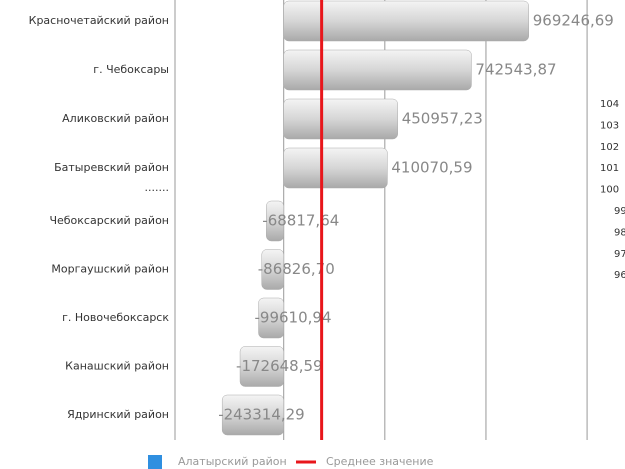 This screenshot has width=625, height=469. I want to click on side-label: 103, so click(609, 125).